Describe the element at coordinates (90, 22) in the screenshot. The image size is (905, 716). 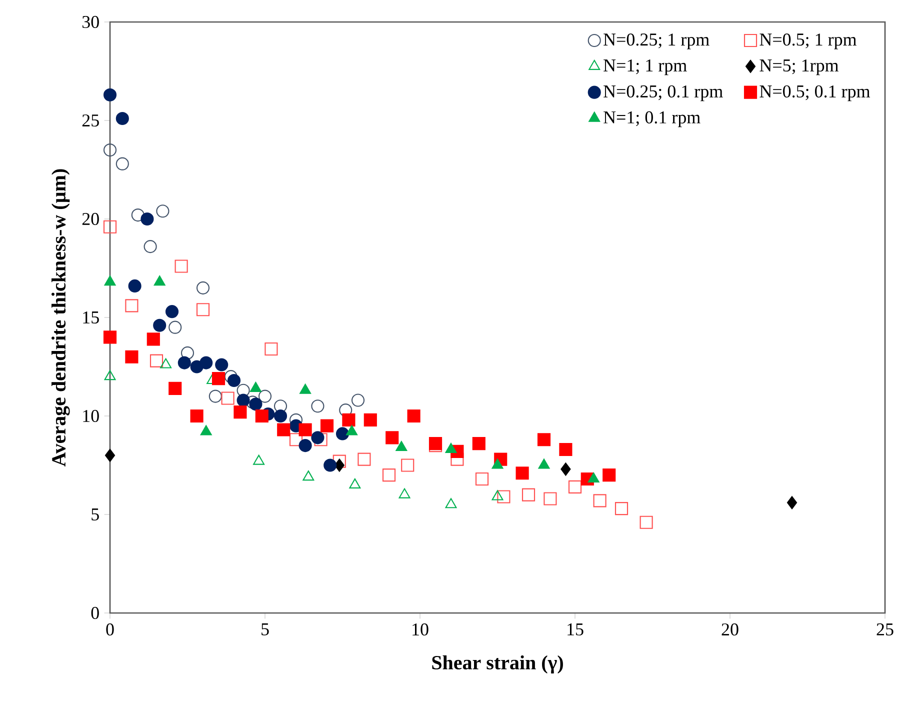
I see `y-tick-label: 30` at that location.